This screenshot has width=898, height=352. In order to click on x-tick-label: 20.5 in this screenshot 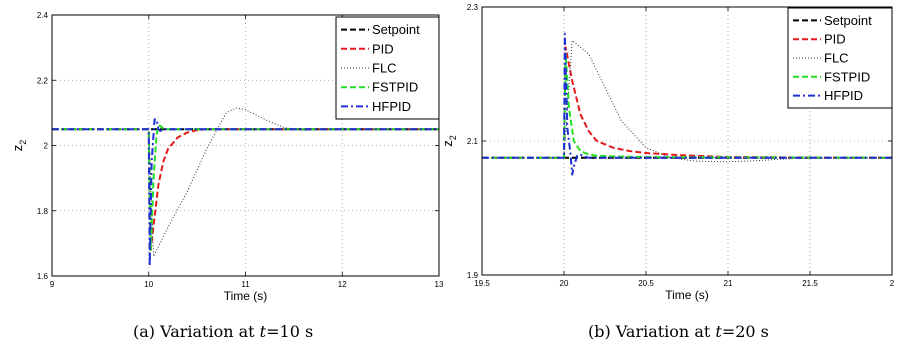, I will do `click(646, 283)`.